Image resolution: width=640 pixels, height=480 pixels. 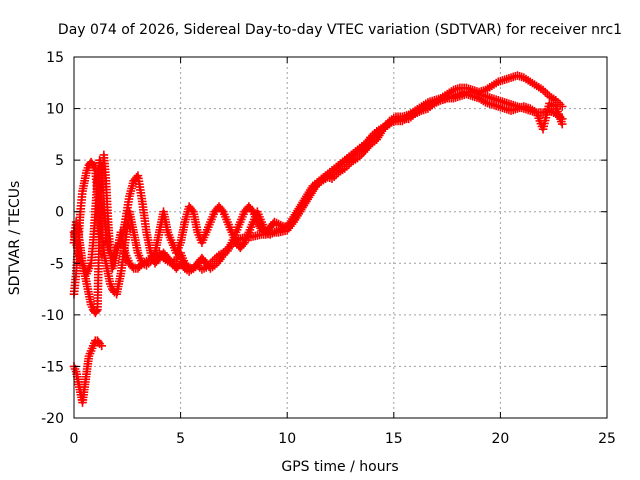 I want to click on series-trace-d, so click(x=88, y=371).